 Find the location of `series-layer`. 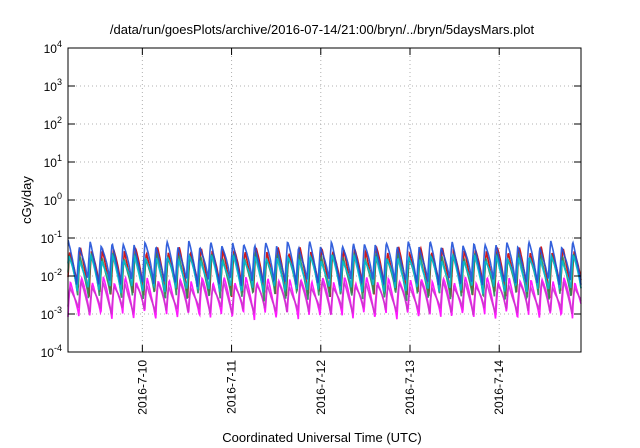

series-layer is located at coordinates (324, 279).